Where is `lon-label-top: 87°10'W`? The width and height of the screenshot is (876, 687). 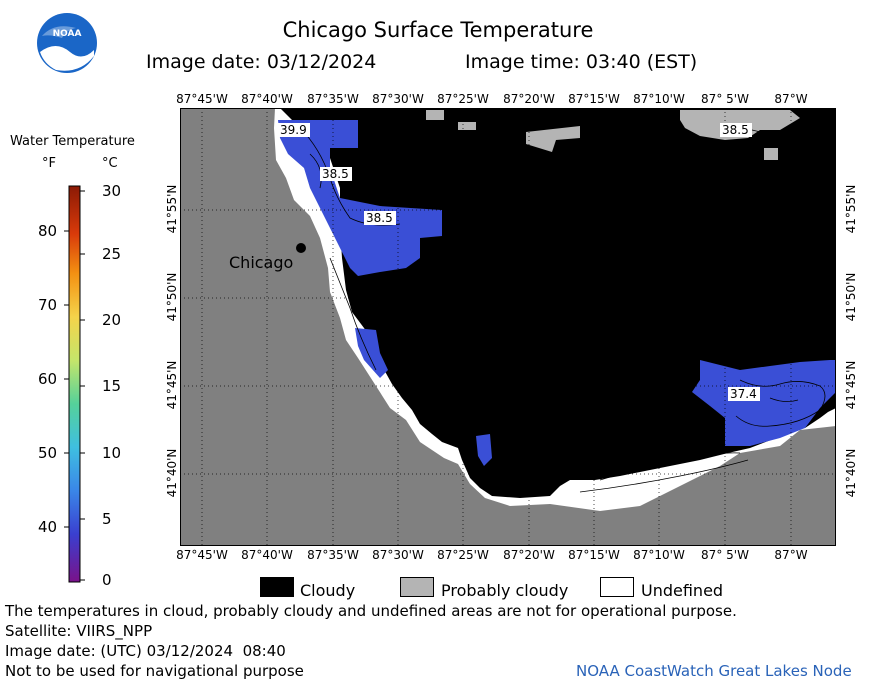
lon-label-top: 87°10'W is located at coordinates (659, 99).